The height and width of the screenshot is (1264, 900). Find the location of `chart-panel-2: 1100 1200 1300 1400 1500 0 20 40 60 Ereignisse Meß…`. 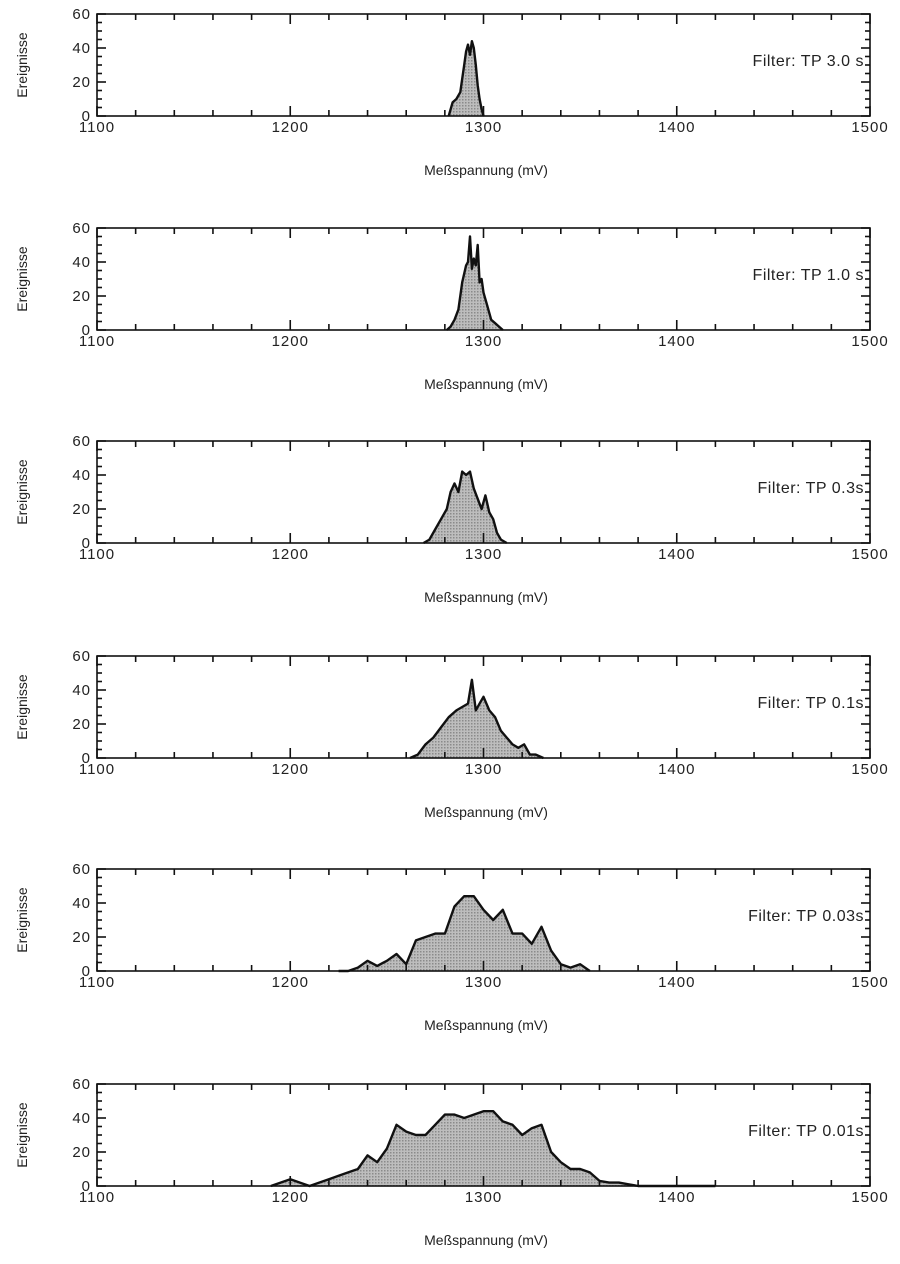

chart-panel-2: 1100 1200 1300 1400 1500 0 20 40 60 Ereignisse Meß… is located at coordinates (451, 306).